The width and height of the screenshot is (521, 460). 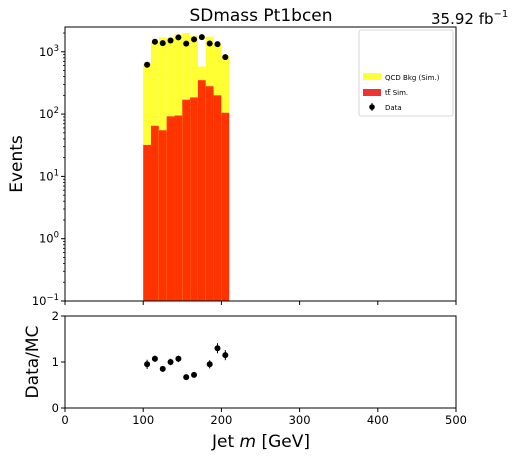 I want to click on legend-data-label: Data, so click(x=393, y=108).